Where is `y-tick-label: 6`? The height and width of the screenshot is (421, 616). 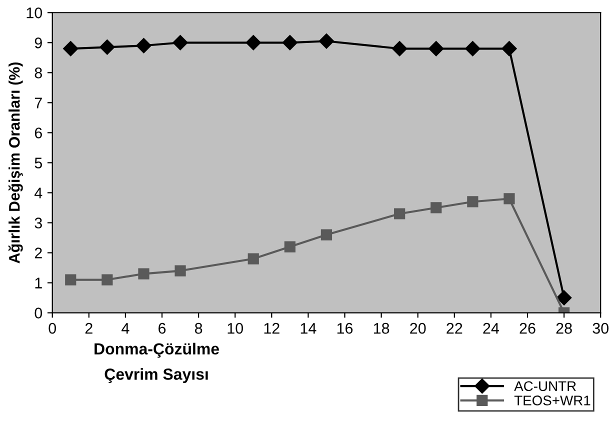 y-tick-label: 6 is located at coordinates (38, 133).